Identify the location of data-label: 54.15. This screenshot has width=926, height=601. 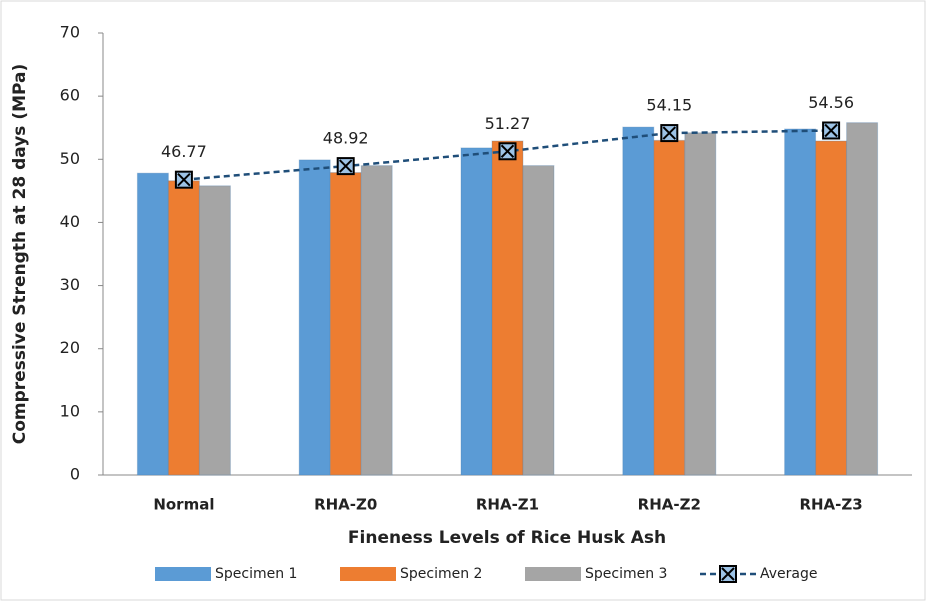
(669, 105).